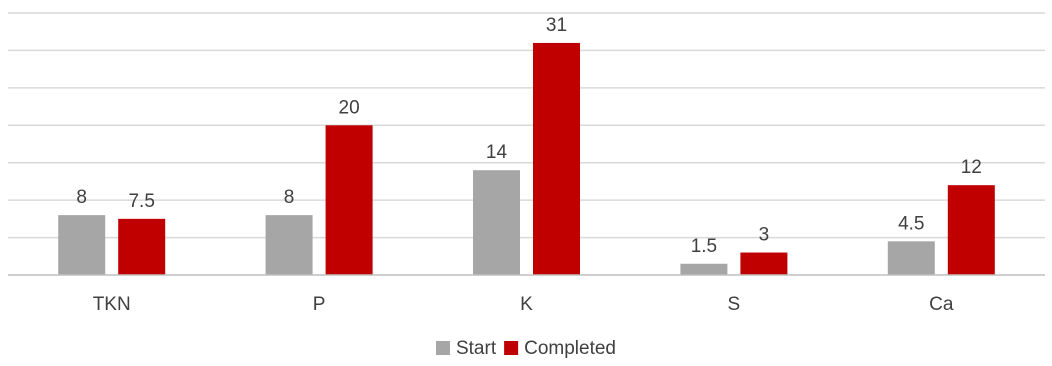  I want to click on bar-completed-p, so click(349, 200).